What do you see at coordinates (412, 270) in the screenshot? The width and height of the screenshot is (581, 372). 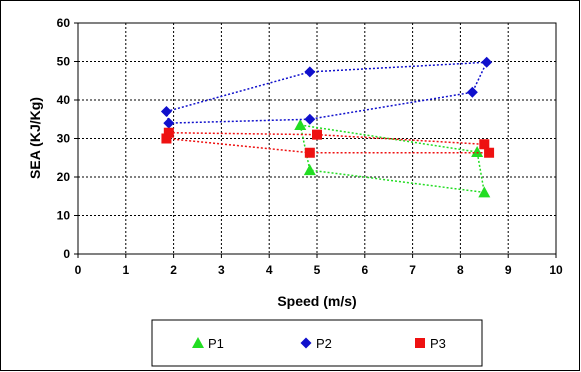 I see `x-tick-label: 7` at bounding box center [412, 270].